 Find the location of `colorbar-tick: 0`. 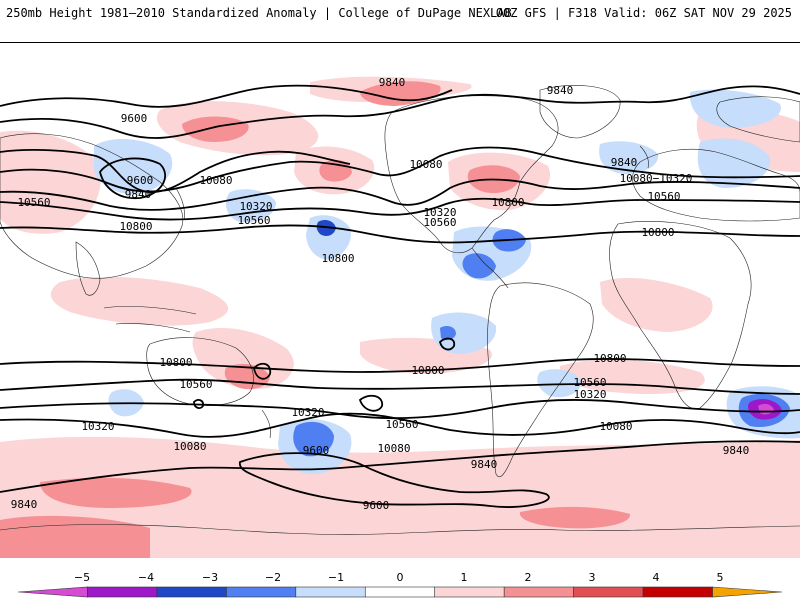

colorbar-tick: 0 is located at coordinates (400, 577).